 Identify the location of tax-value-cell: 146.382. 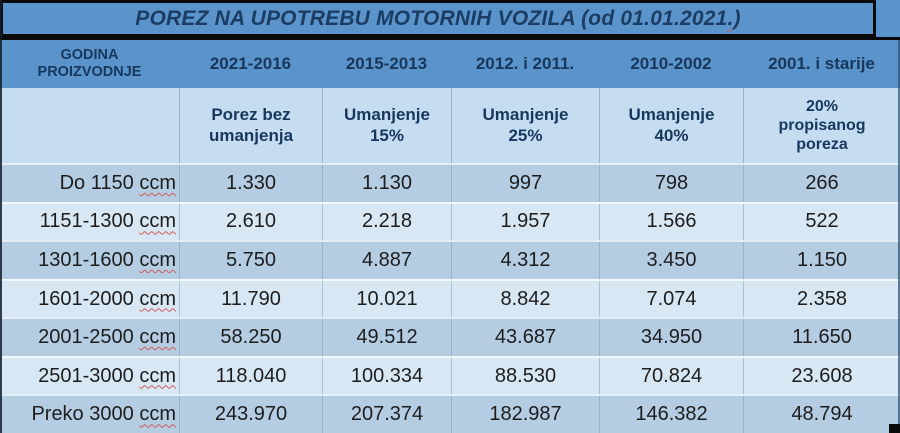
(671, 414).